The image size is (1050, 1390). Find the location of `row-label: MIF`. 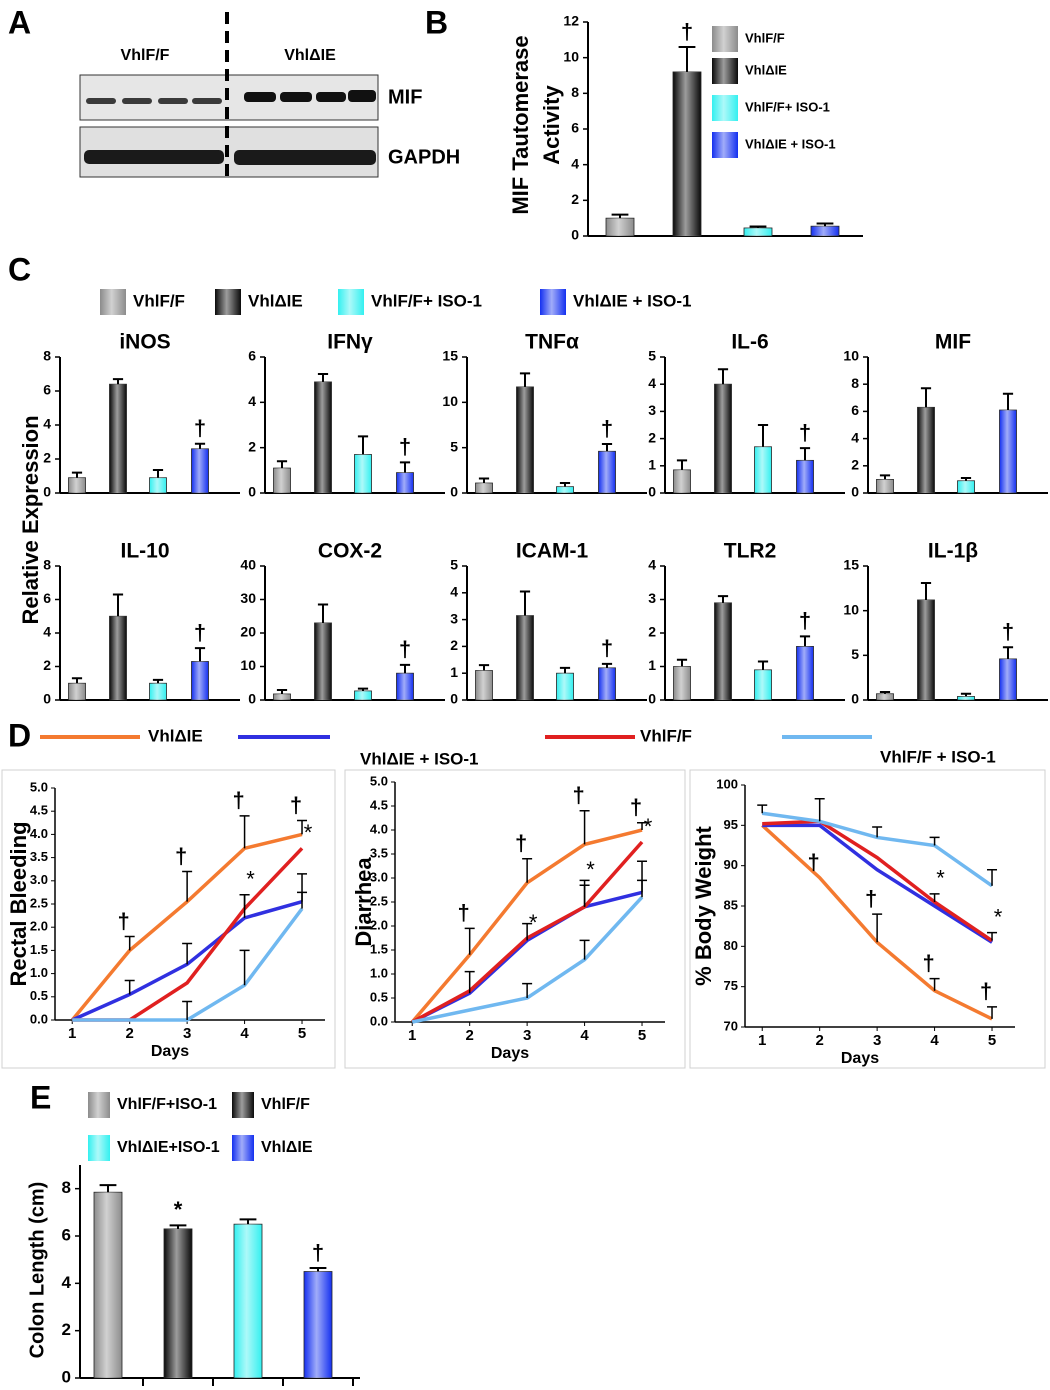

row-label: MIF is located at coordinates (405, 97).